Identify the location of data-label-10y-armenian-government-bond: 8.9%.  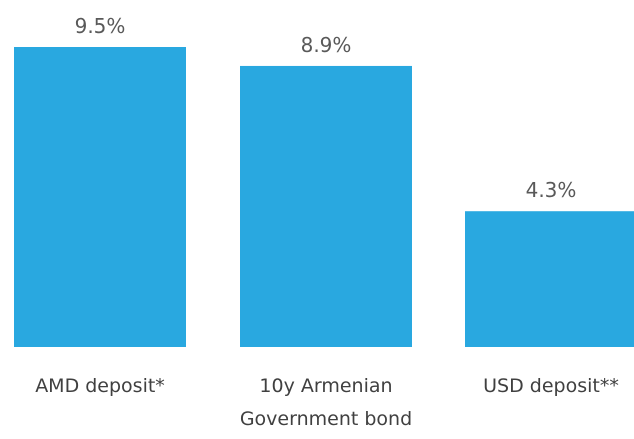
(326, 45).